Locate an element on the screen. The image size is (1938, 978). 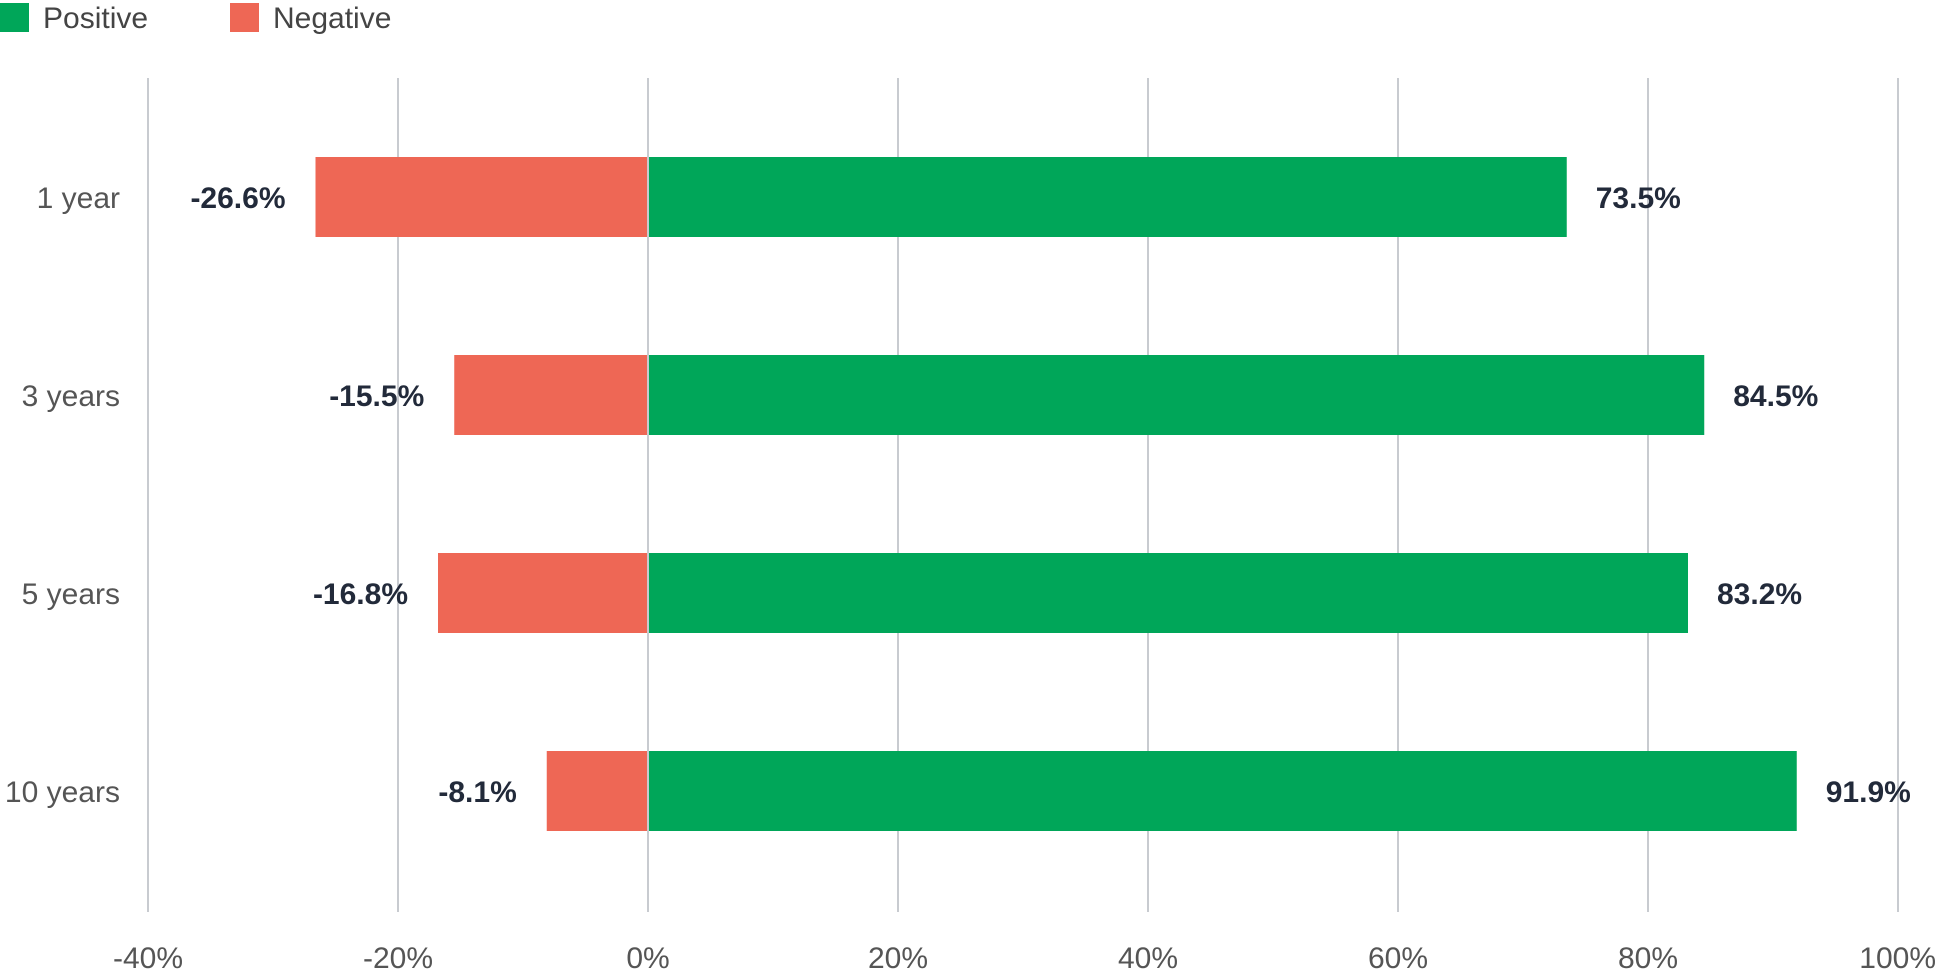
data-label-positive: 84.5% is located at coordinates (1775, 396).